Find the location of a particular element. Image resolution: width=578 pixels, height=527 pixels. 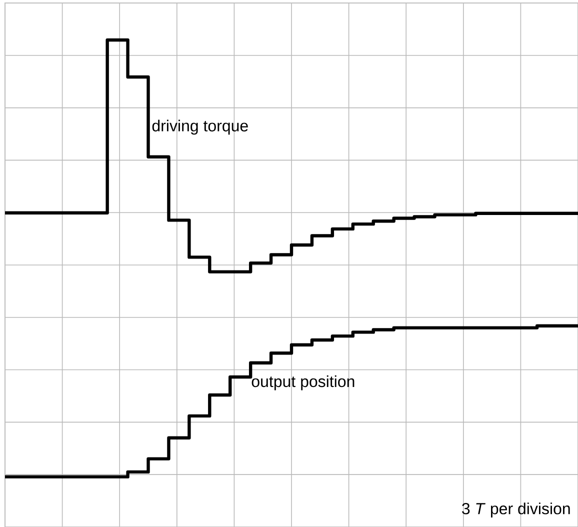

annotation: 3 T per division is located at coordinates (516, 510).